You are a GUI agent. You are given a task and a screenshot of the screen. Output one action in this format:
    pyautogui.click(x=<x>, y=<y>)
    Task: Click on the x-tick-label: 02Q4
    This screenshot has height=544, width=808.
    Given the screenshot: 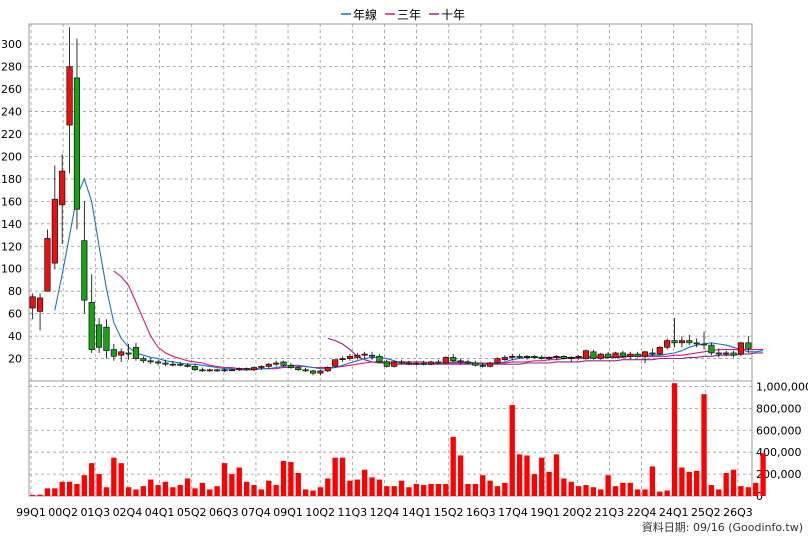 What is the action you would take?
    pyautogui.click(x=128, y=512)
    